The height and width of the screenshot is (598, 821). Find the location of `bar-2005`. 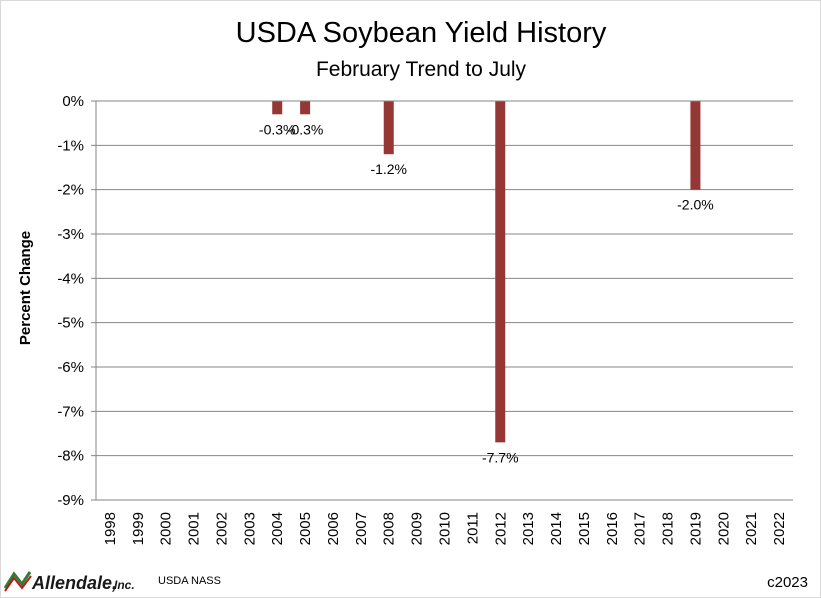

bar-2005 is located at coordinates (305, 108).